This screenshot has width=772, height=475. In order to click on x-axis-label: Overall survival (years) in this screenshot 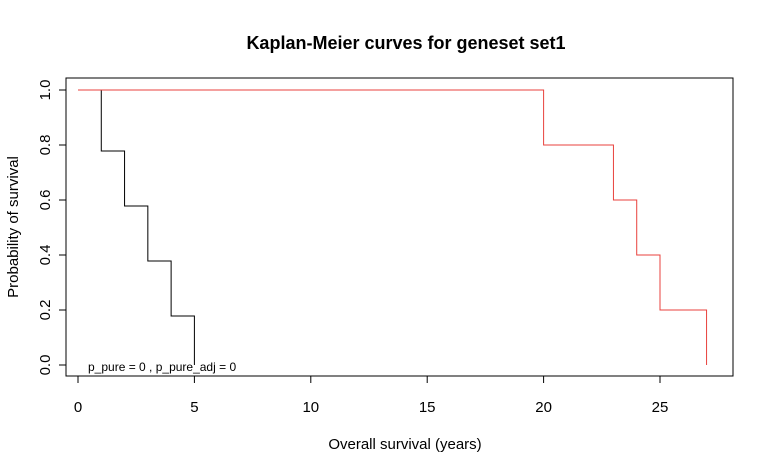, I will do `click(404, 444)`.